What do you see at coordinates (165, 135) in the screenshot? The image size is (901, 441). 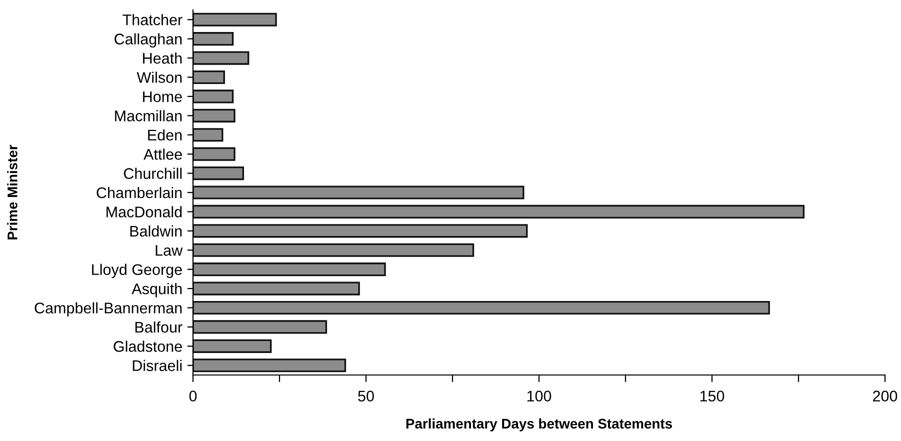 I see `y-tick-label: Eden` at bounding box center [165, 135].